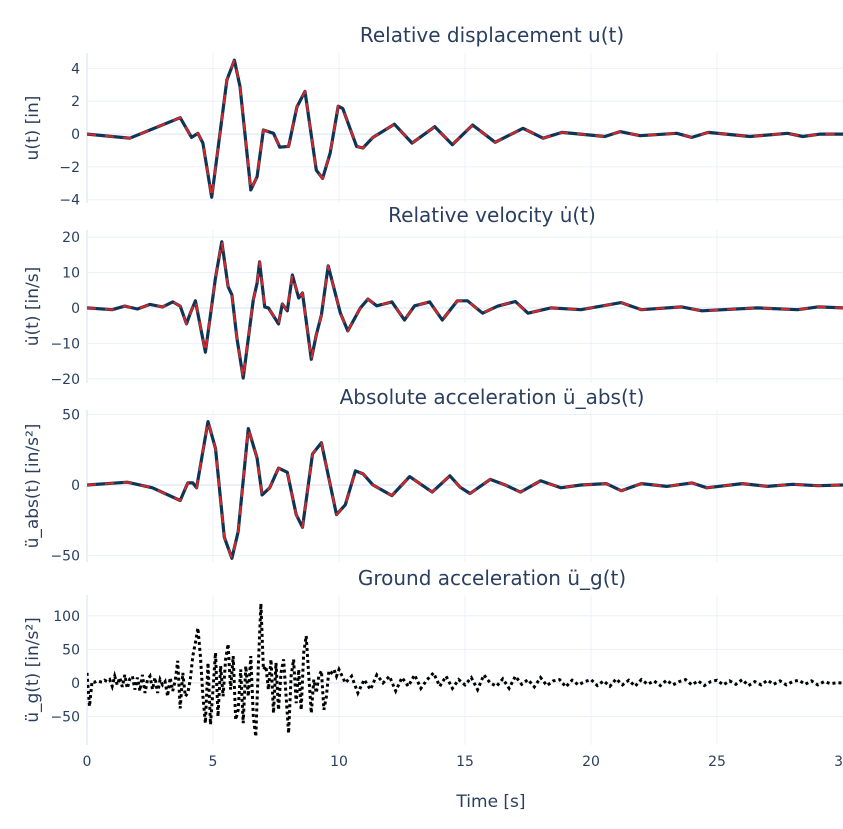 This screenshot has height=829, width=843. I want to click on y-axis-title: ü_g(t) [in/s²], so click(33, 670).